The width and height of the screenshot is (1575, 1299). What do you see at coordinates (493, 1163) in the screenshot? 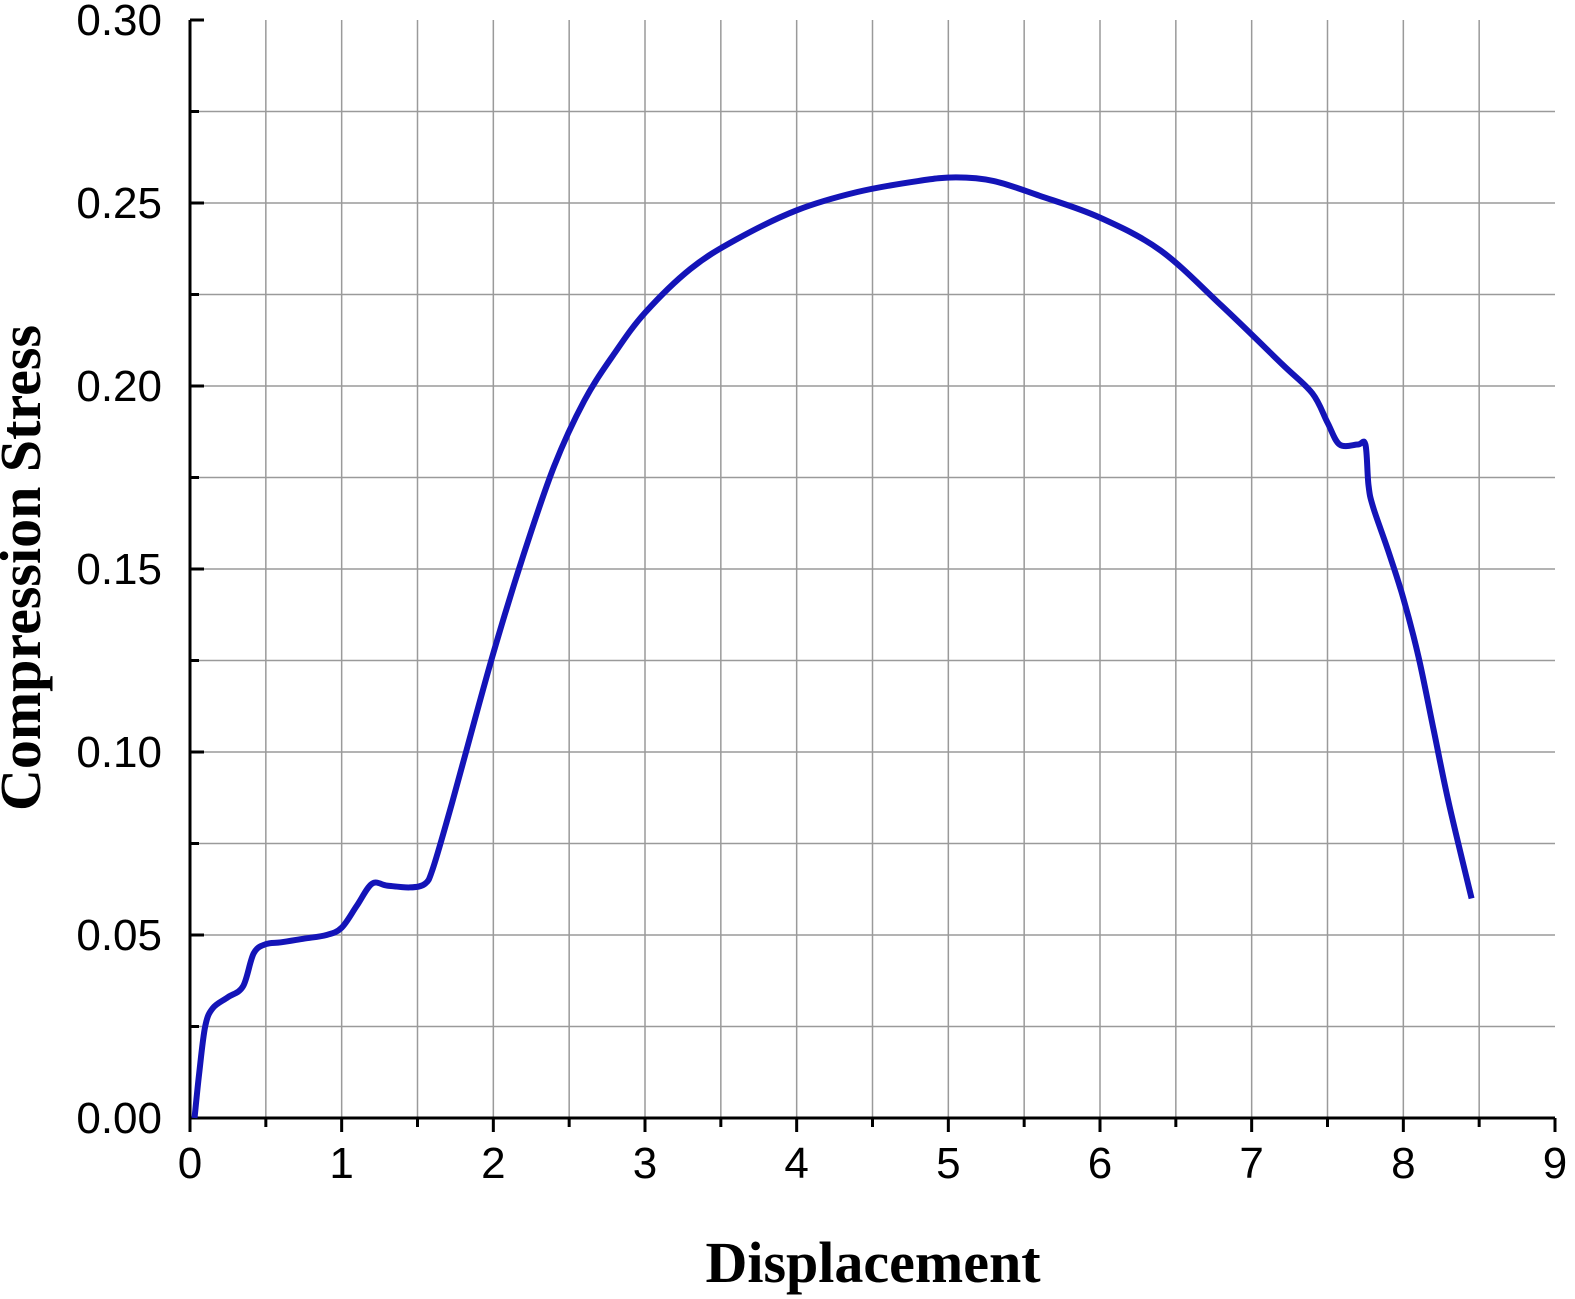
I see `x-tick-label: 2` at bounding box center [493, 1163].